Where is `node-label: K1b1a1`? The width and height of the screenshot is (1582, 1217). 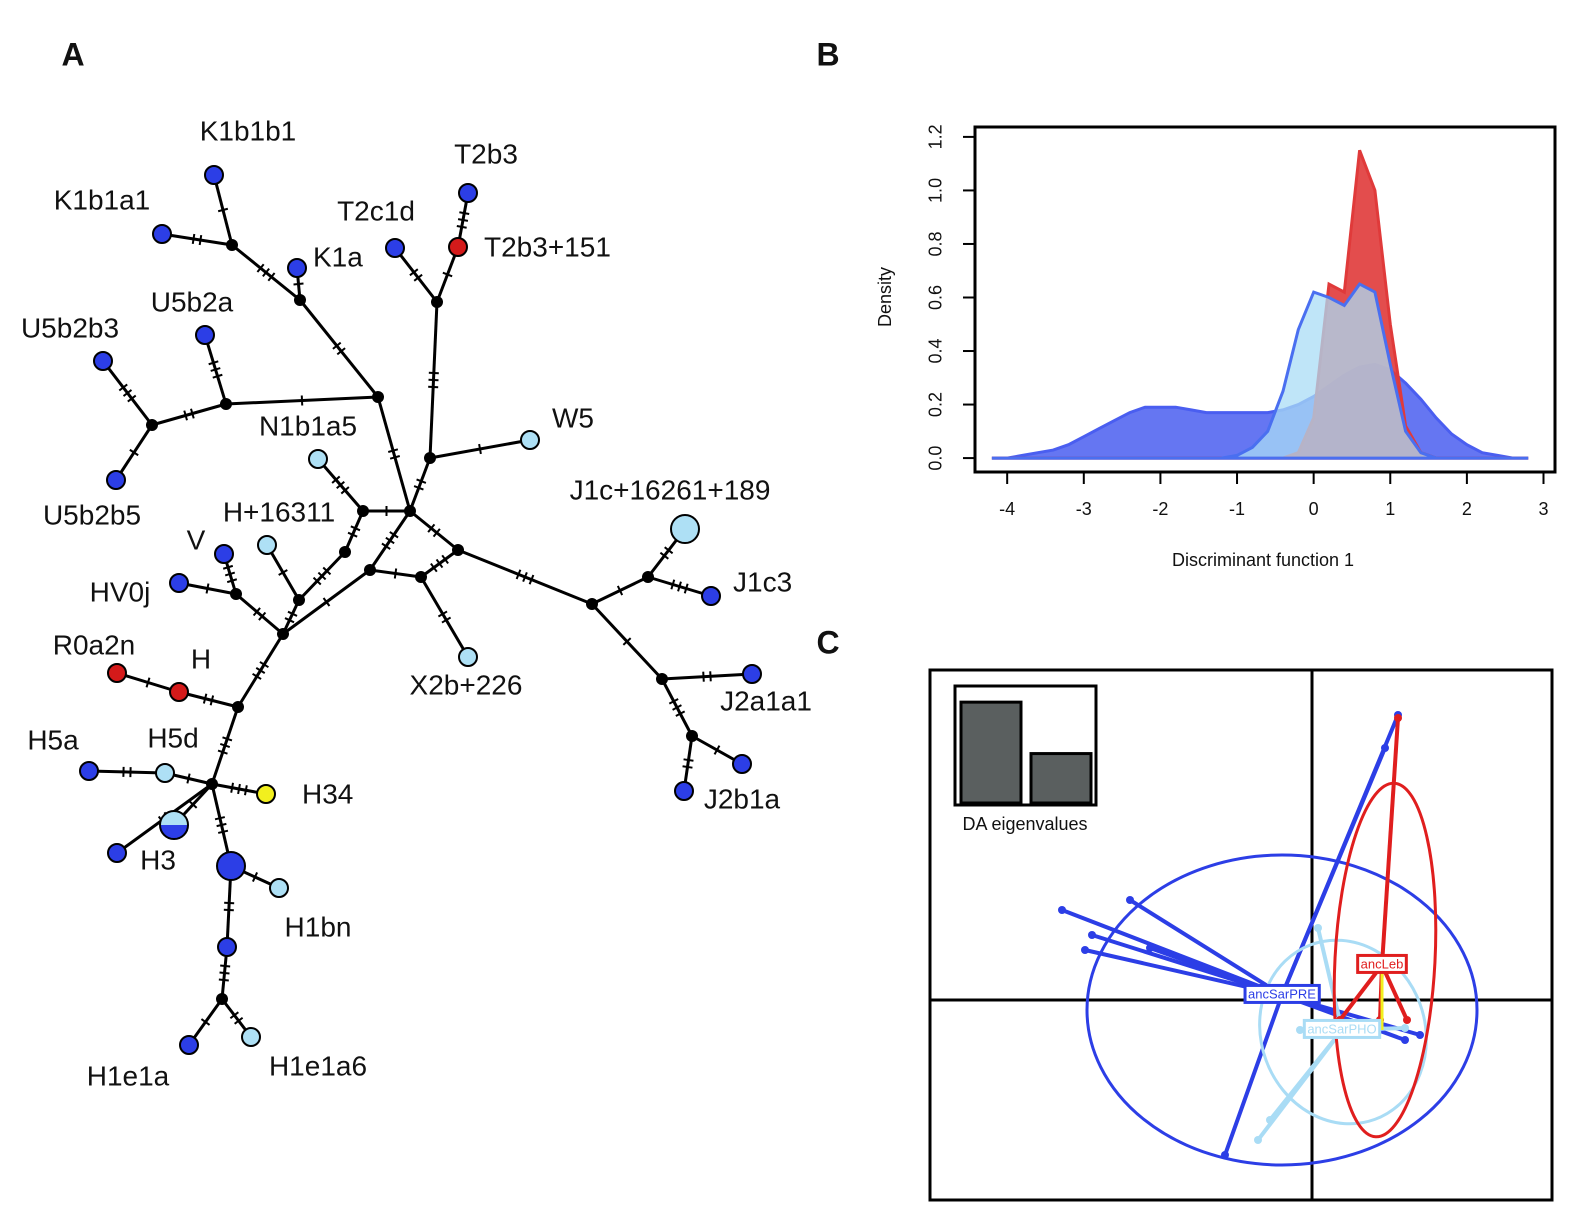 node-label: K1b1a1 is located at coordinates (102, 199).